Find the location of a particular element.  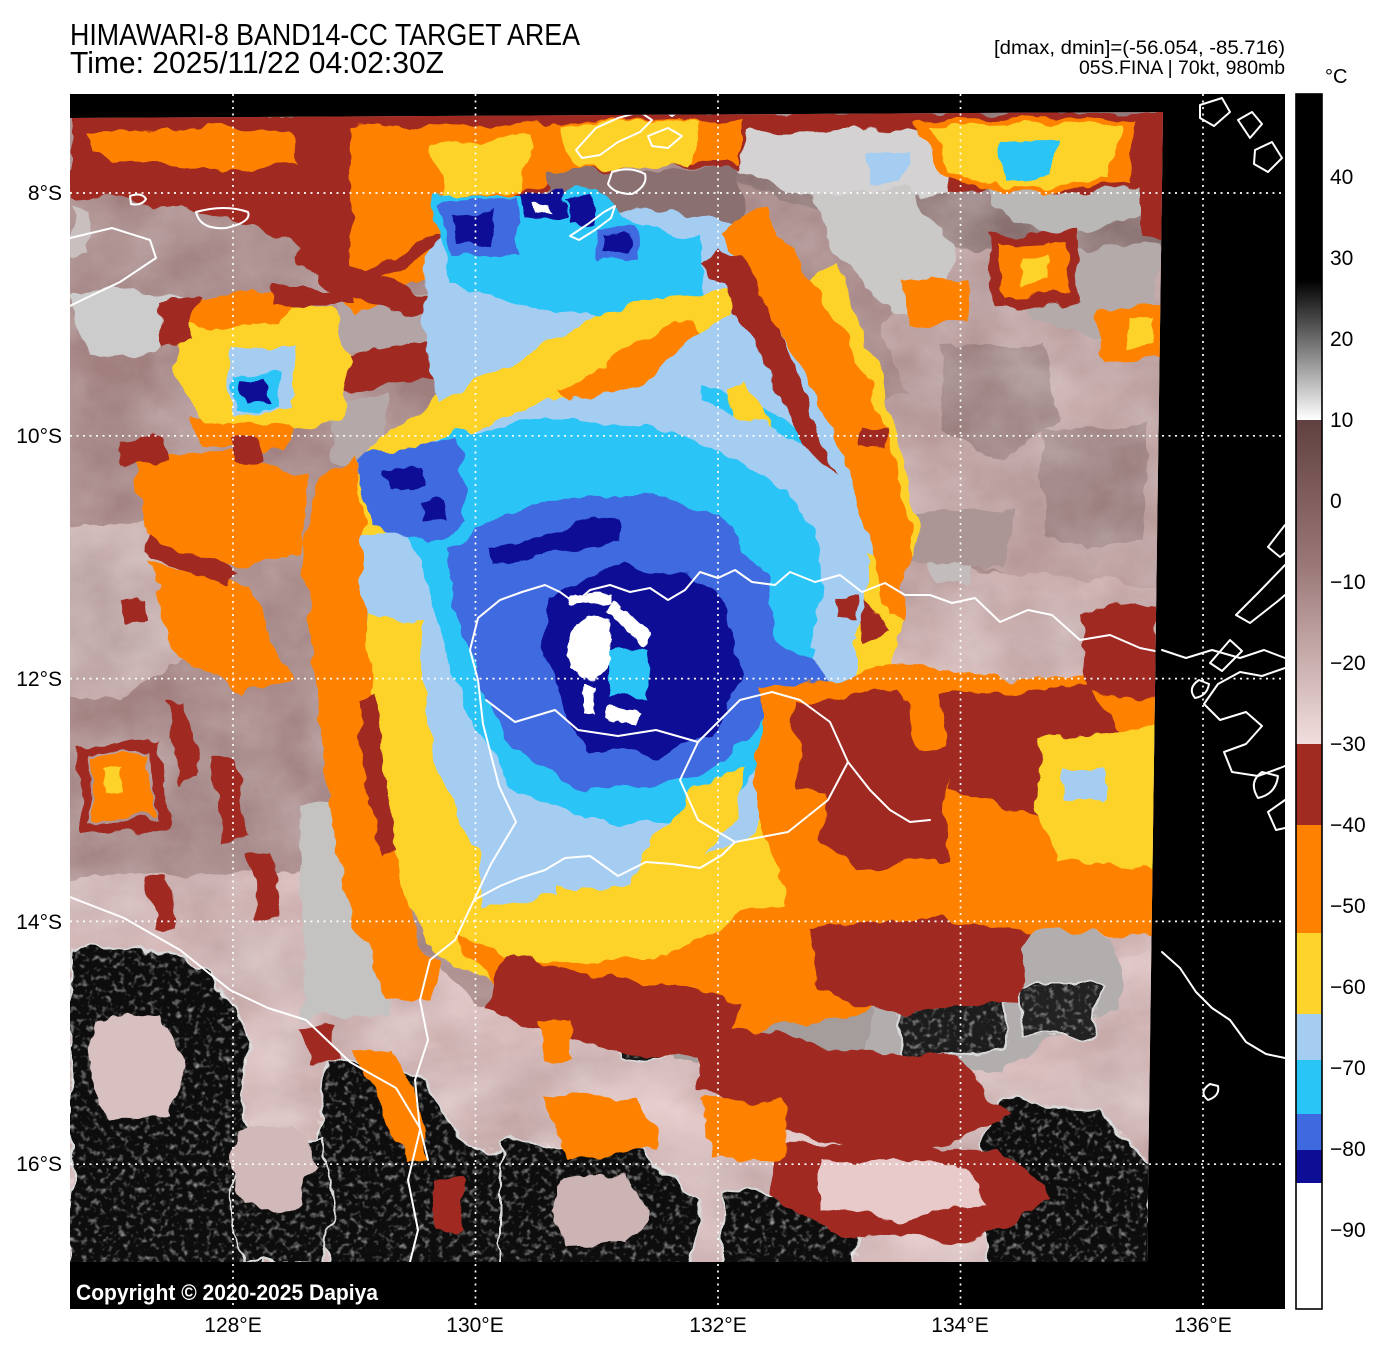

svg-text: 0 is located at coordinates (1336, 501).